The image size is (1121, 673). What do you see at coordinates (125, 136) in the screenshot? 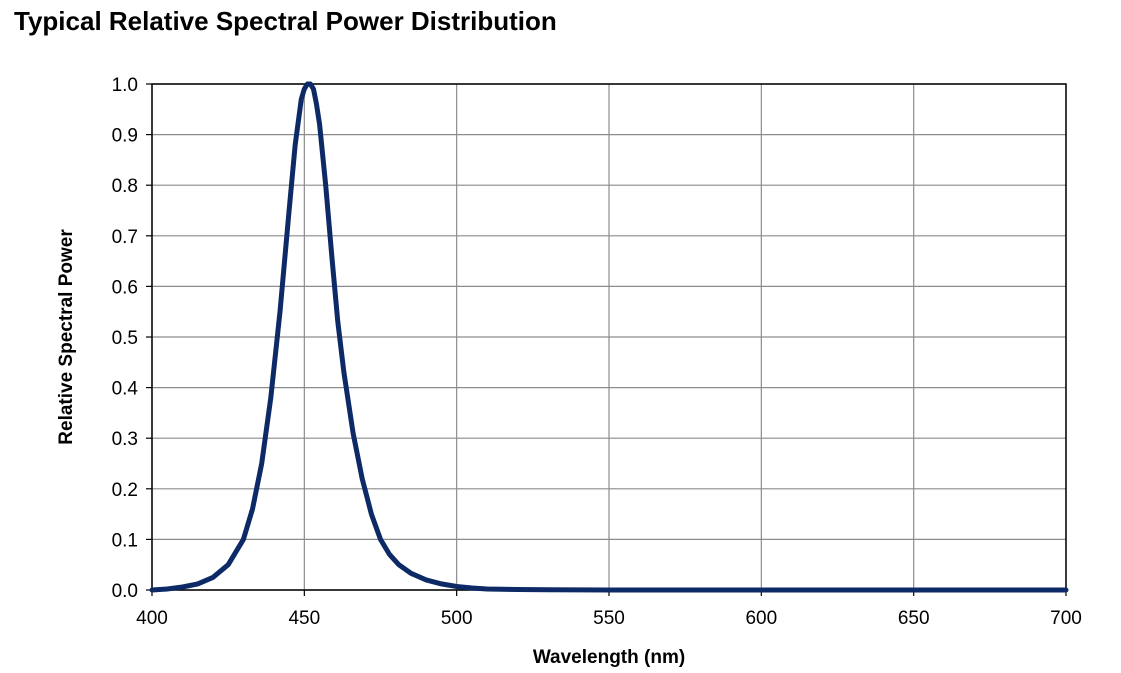
I see `y-tick-label: 0.9` at bounding box center [125, 136].